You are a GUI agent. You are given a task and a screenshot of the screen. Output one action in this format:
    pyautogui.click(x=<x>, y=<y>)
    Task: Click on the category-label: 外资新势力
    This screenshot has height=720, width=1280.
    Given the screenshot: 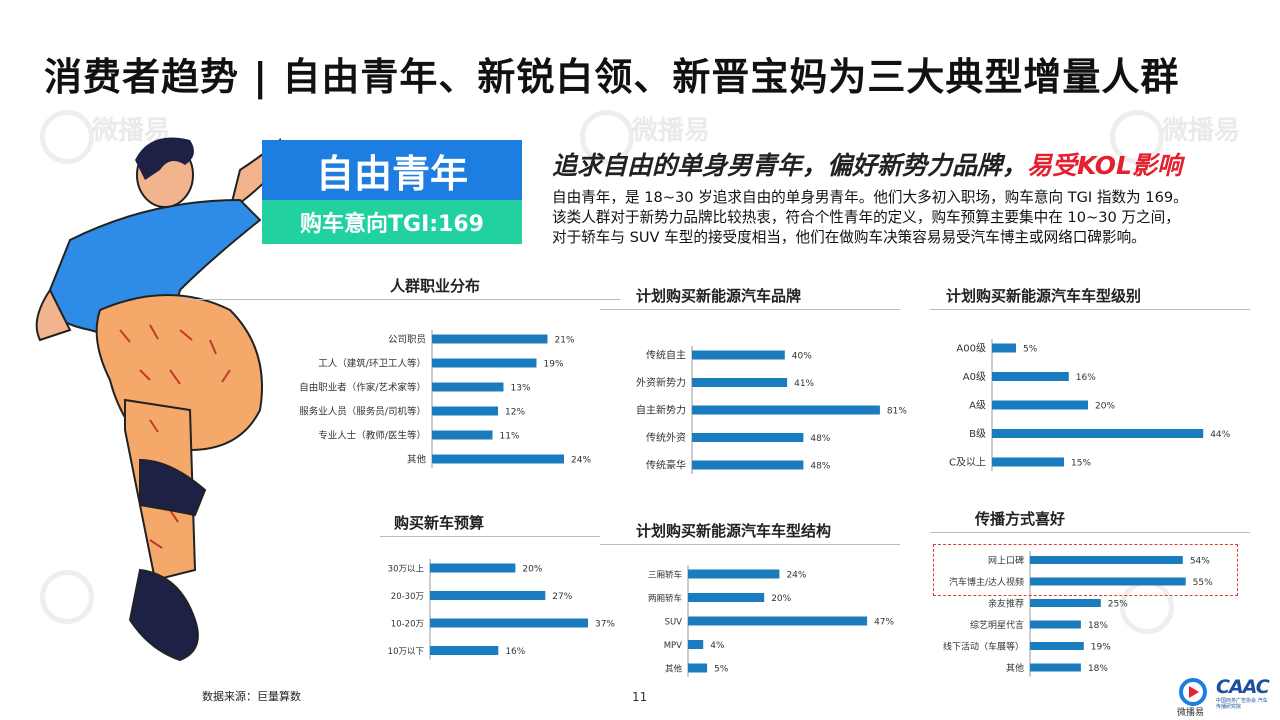 What is the action you would take?
    pyautogui.click(x=661, y=382)
    